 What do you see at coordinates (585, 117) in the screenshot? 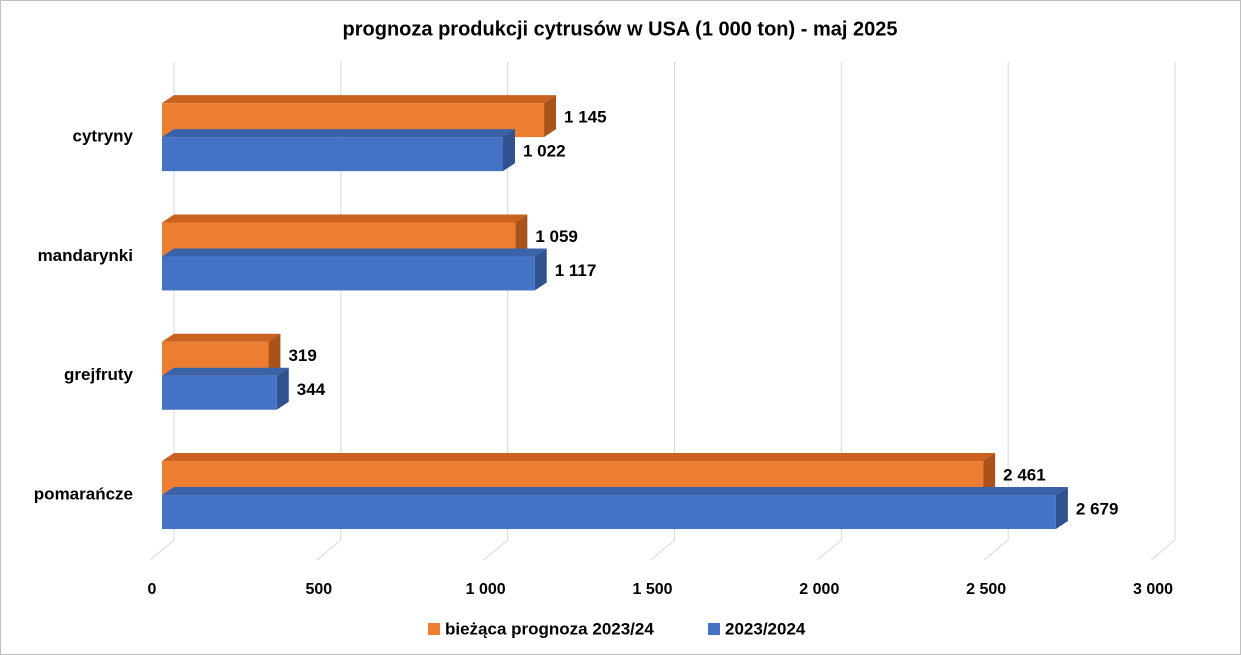
I see `value-label: 1 145` at bounding box center [585, 117].